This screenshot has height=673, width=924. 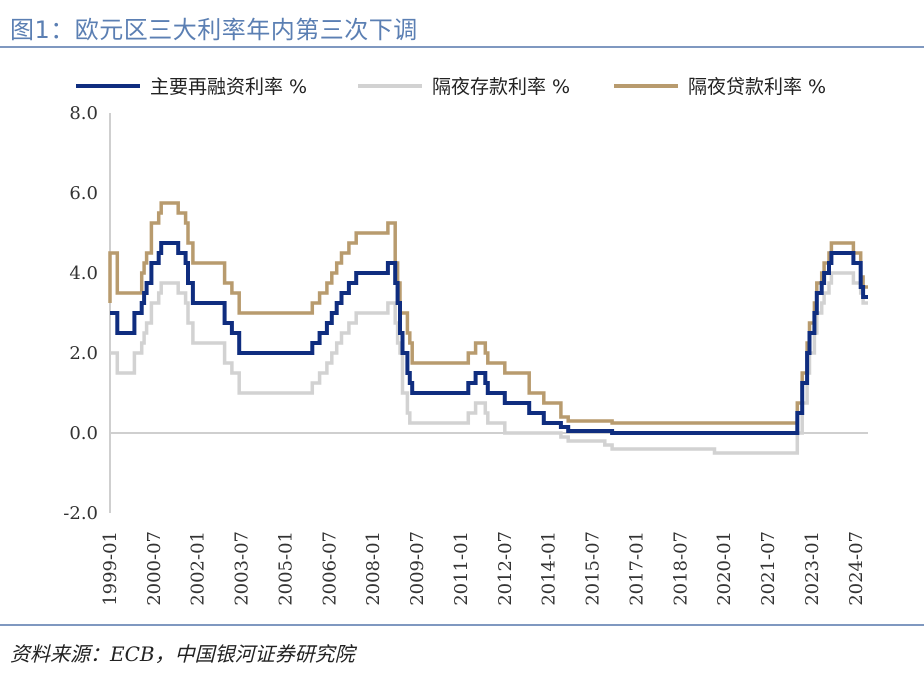 I want to click on x-tick-label: 2020-01, so click(x=724, y=568).